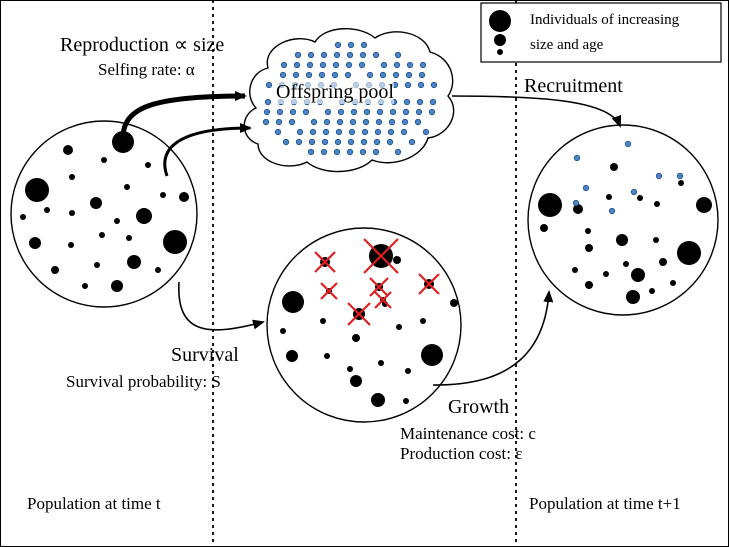 Image resolution: width=729 pixels, height=547 pixels. What do you see at coordinates (461, 453) in the screenshot?
I see `production-cost-label: Production cost: ε` at bounding box center [461, 453].